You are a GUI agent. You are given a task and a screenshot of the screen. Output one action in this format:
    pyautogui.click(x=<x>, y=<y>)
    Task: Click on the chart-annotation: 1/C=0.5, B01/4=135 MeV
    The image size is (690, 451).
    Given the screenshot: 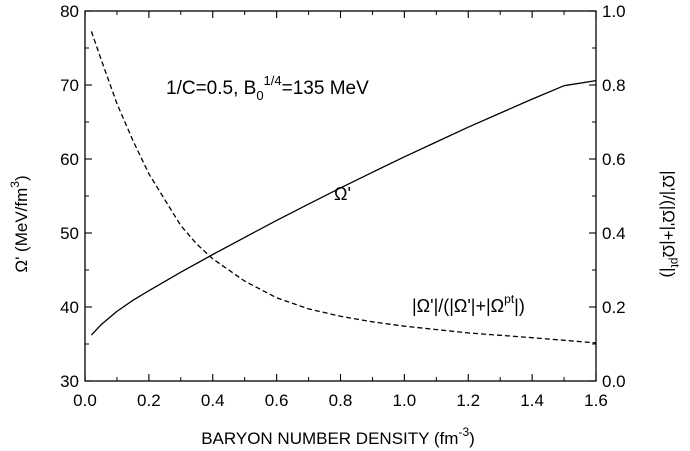 What is the action you would take?
    pyautogui.click(x=267, y=88)
    